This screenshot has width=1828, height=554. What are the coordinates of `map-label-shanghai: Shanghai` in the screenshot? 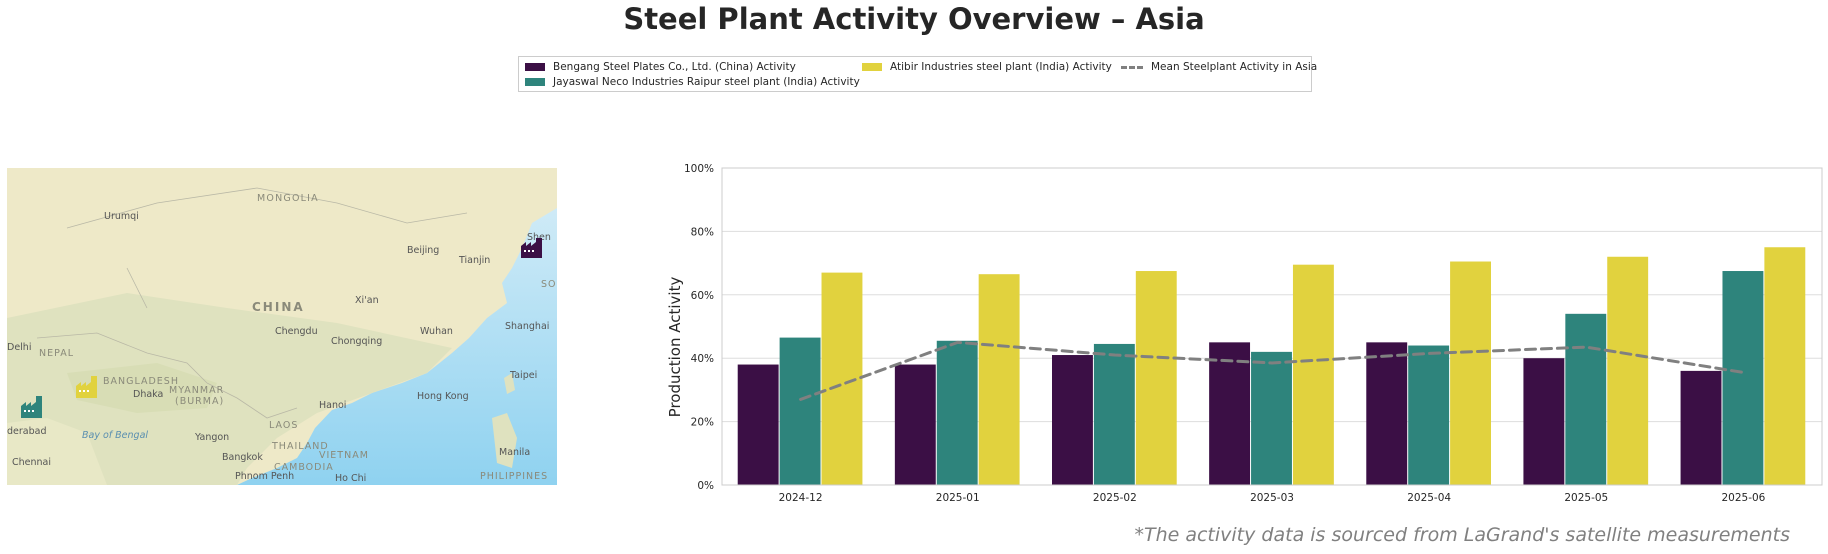 It's located at (527, 326).